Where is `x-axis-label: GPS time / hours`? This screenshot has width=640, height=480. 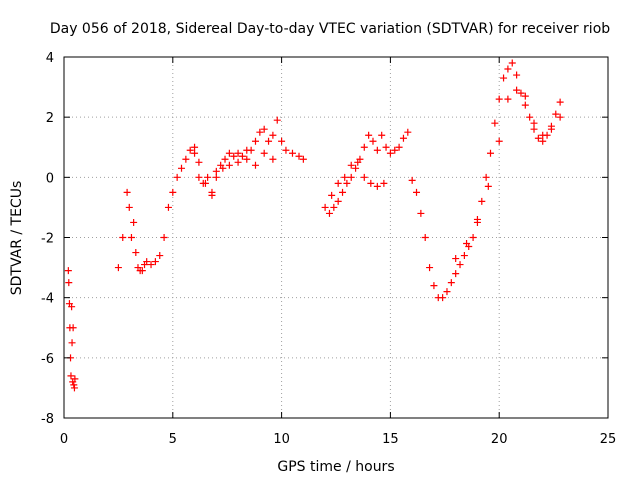 x-axis-label: GPS time / hours is located at coordinates (335, 467).